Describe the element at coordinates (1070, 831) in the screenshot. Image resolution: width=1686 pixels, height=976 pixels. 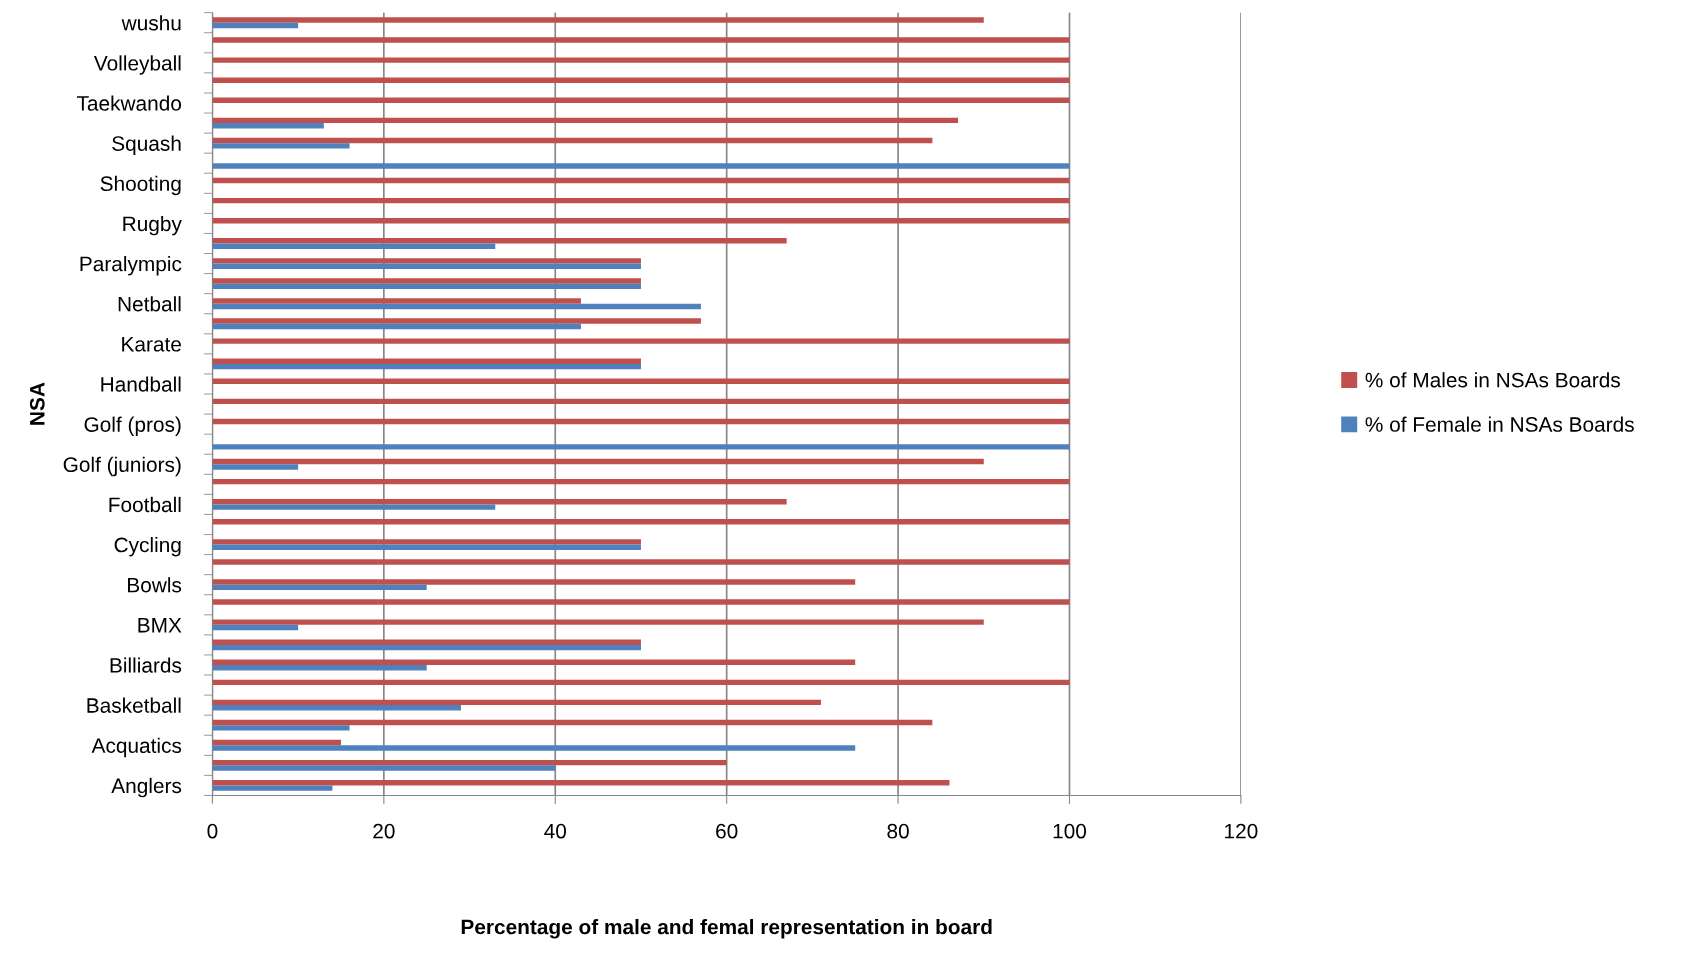
I see `x-tick-label: 100` at that location.